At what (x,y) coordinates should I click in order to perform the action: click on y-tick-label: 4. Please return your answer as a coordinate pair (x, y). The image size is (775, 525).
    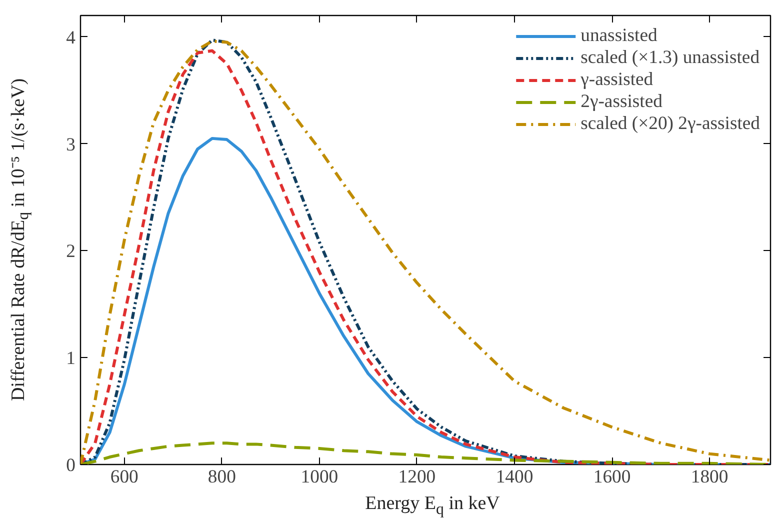
    Looking at the image, I should click on (71, 37).